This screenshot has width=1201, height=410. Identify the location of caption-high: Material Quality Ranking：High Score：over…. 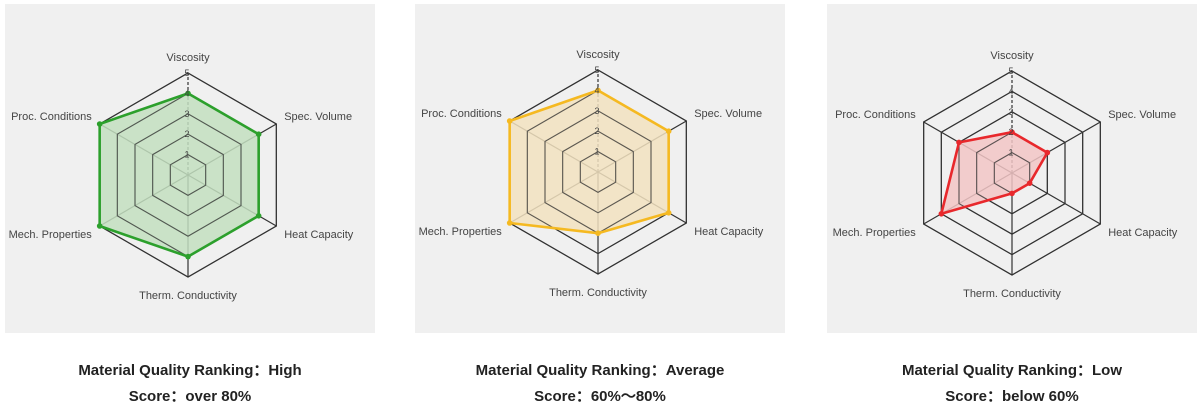
(190, 384).